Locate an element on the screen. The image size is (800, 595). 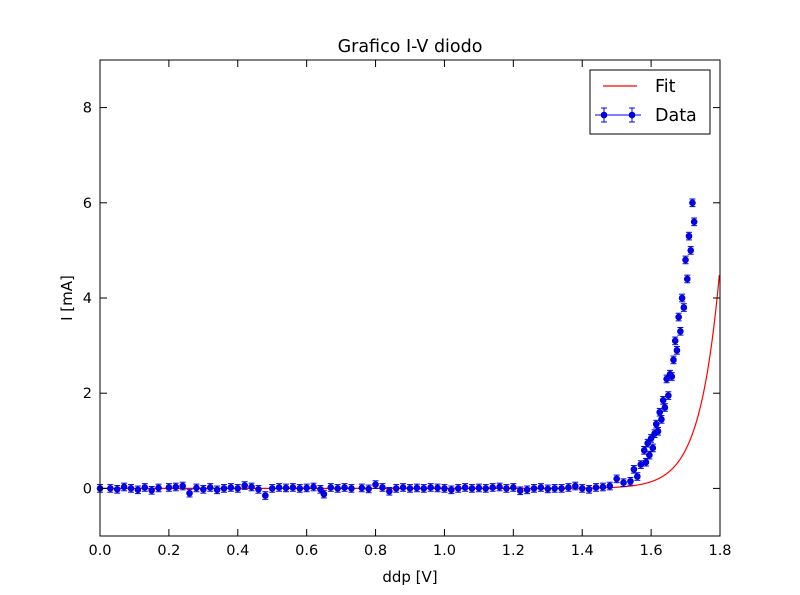
x-tick-label: 1.8 is located at coordinates (719, 551).